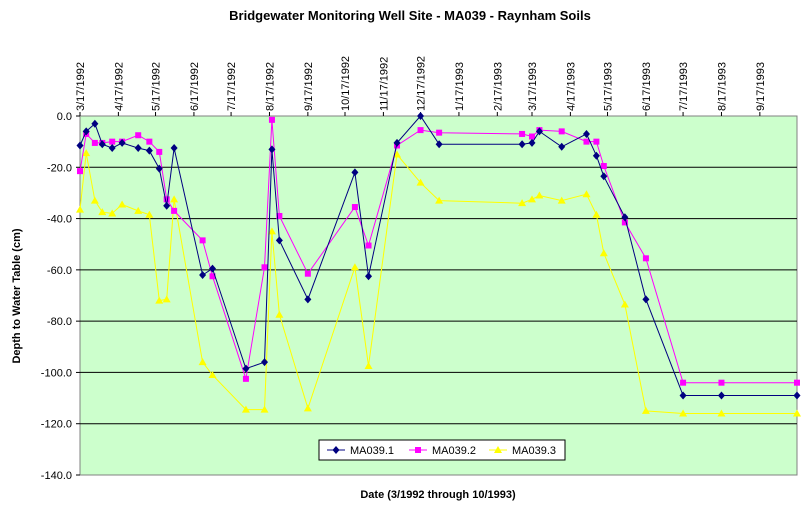  What do you see at coordinates (119, 86) in the screenshot?
I see `x-tick-label: 4/17/1992` at bounding box center [119, 86].